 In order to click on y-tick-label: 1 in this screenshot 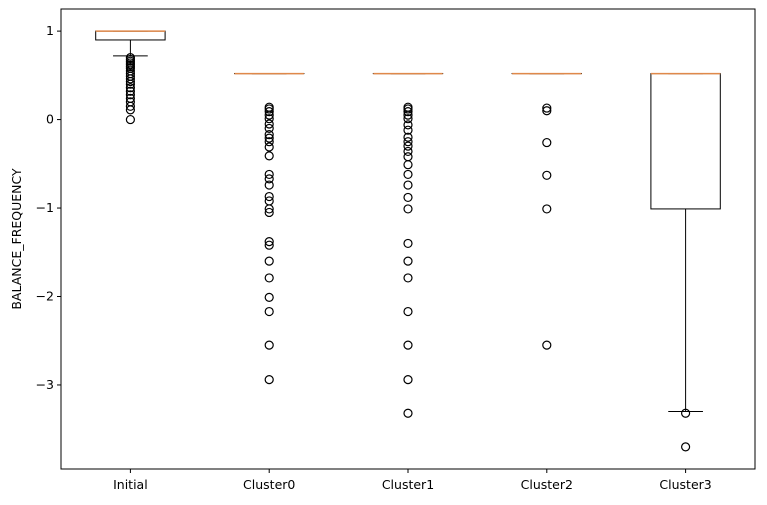, I will do `click(50, 30)`.